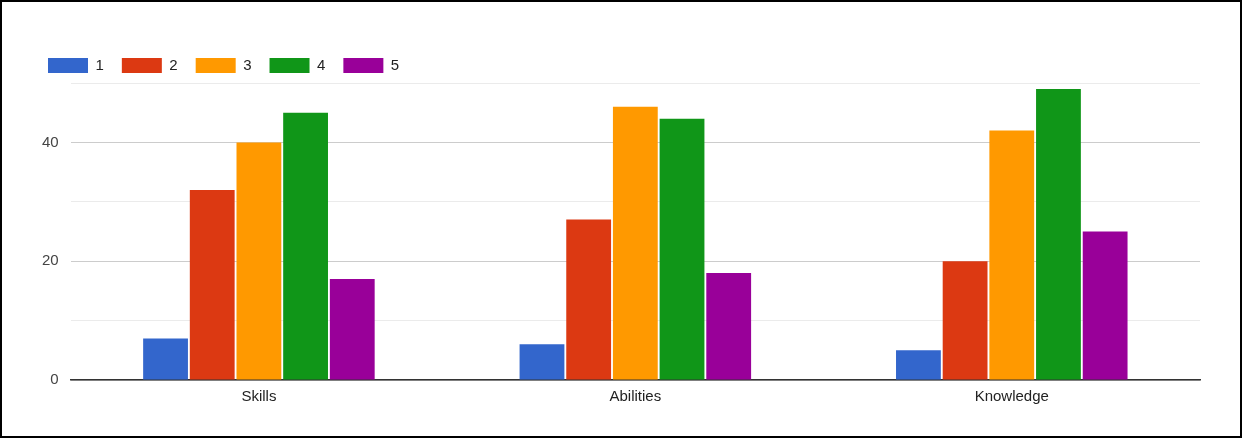  Describe the element at coordinates (1011, 396) in the screenshot. I see `x-tick-label: Knowledge` at that location.